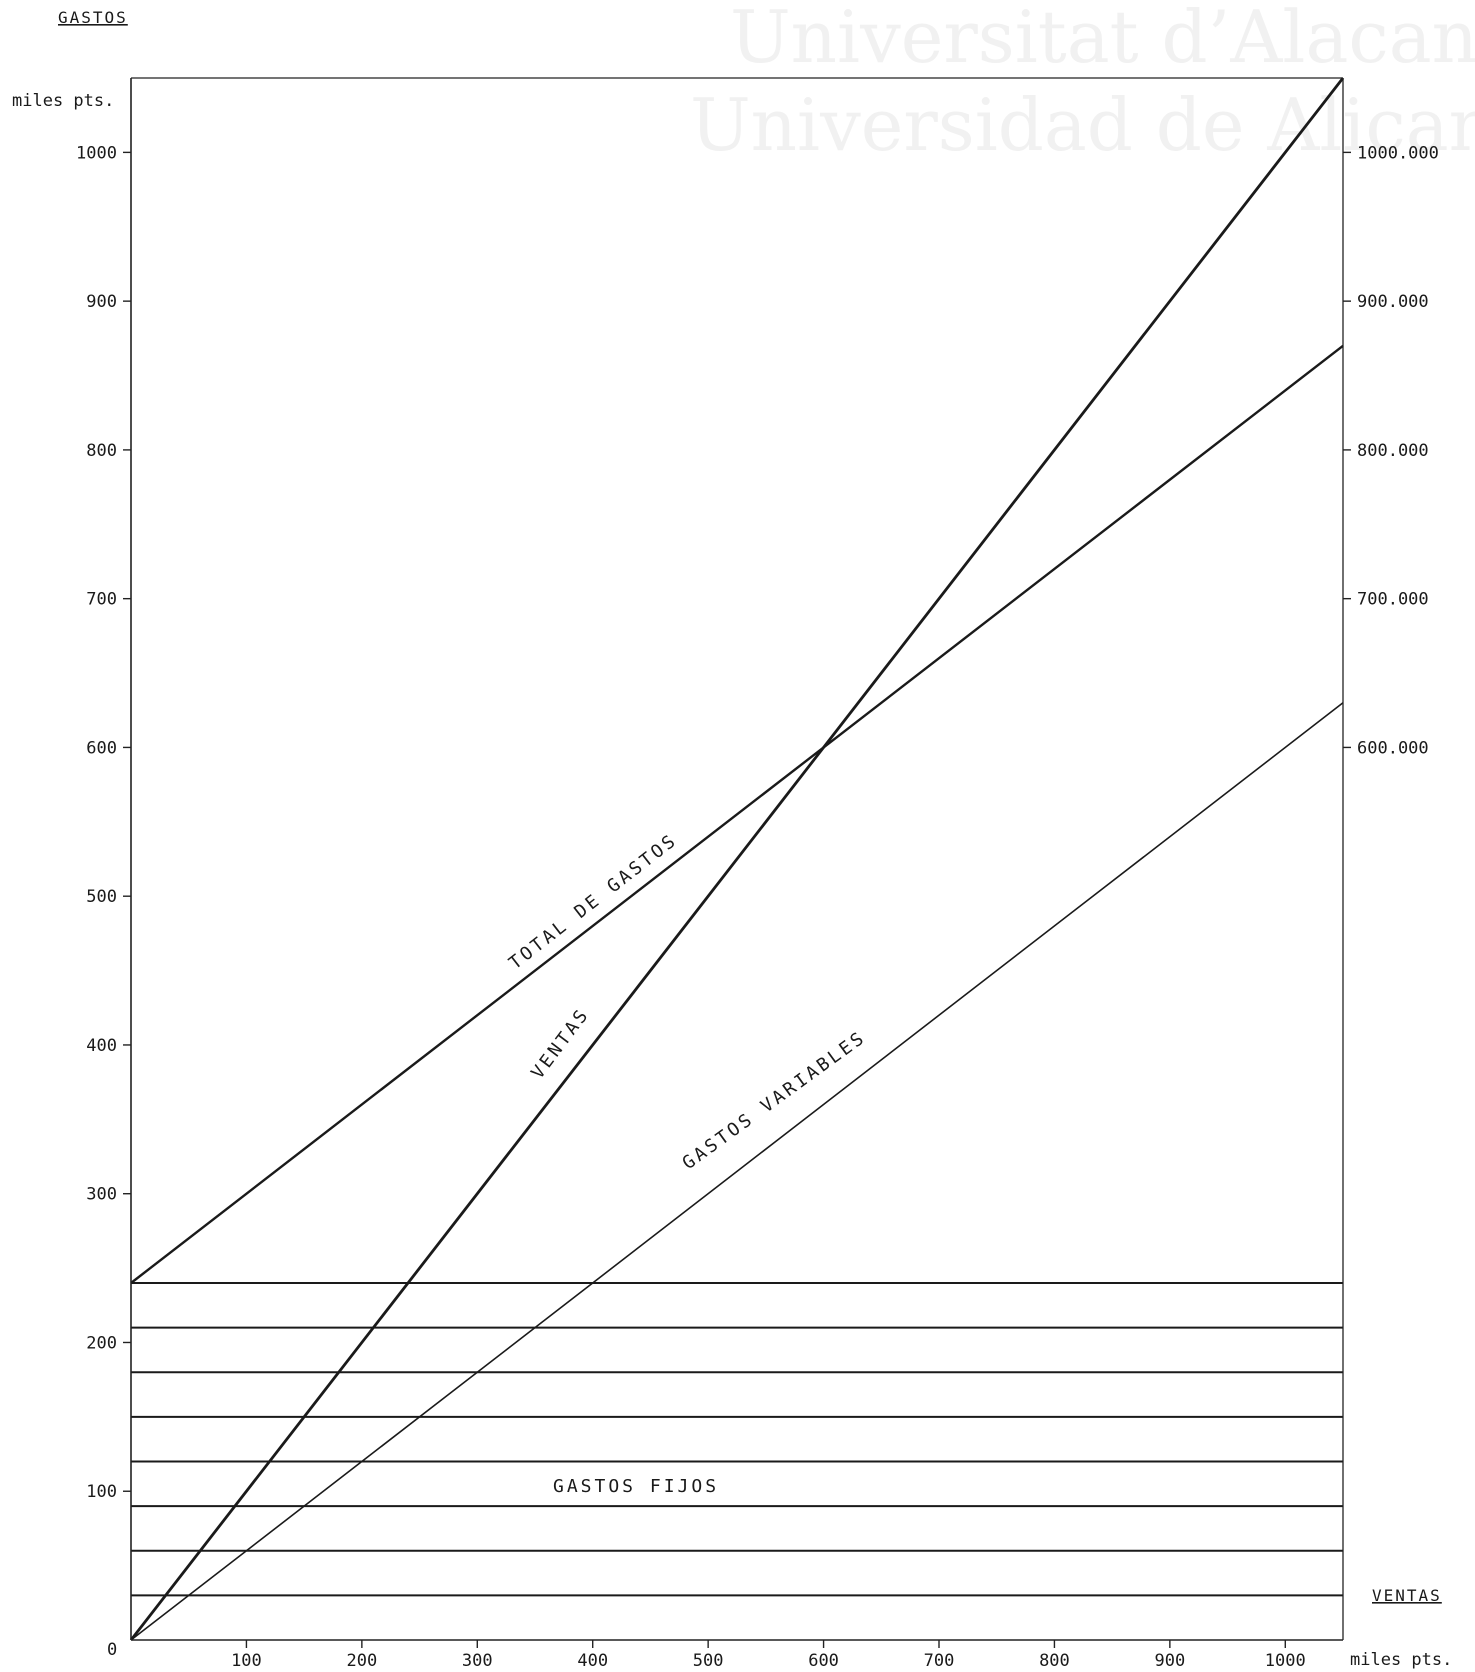  What do you see at coordinates (1401, 1660) in the screenshot?
I see `x-axis-unit: miles pts.` at bounding box center [1401, 1660].